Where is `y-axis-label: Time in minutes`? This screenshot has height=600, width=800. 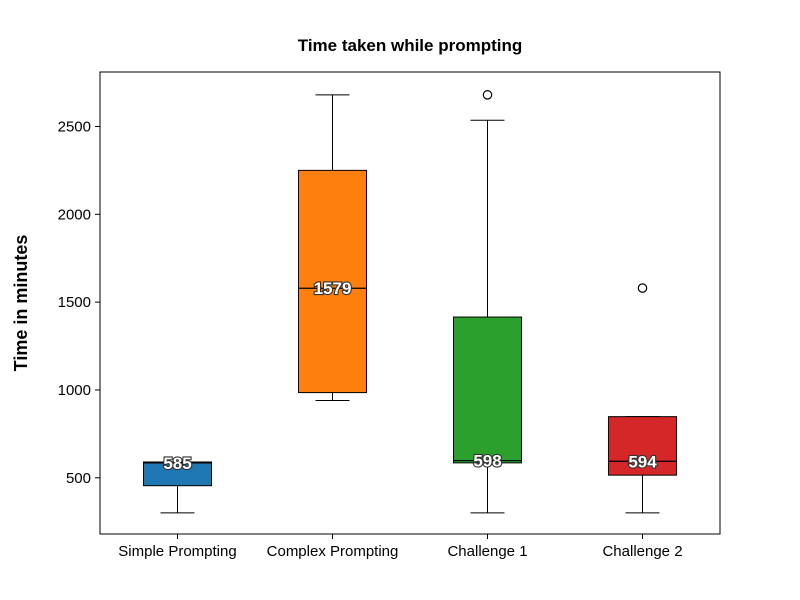
y-axis-label: Time in minutes is located at coordinates (21, 303).